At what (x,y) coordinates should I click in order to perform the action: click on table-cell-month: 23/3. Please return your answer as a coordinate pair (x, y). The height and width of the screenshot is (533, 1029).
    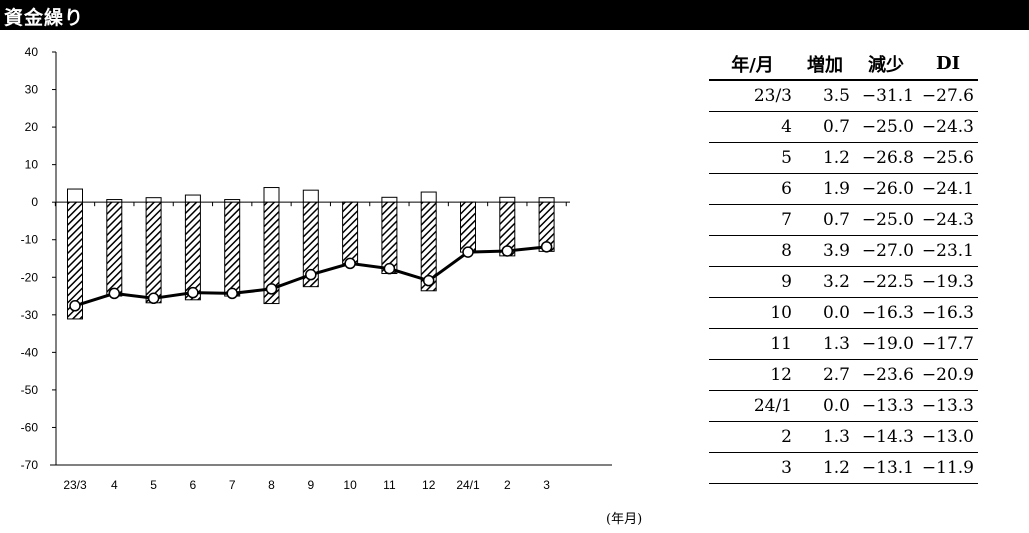
    Looking at the image, I should click on (752, 96).